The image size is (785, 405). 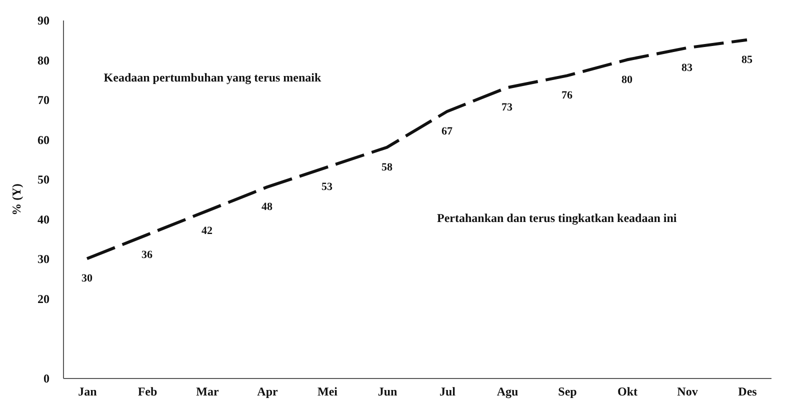 What do you see at coordinates (387, 167) in the screenshot?
I see `data-label: 58` at bounding box center [387, 167].